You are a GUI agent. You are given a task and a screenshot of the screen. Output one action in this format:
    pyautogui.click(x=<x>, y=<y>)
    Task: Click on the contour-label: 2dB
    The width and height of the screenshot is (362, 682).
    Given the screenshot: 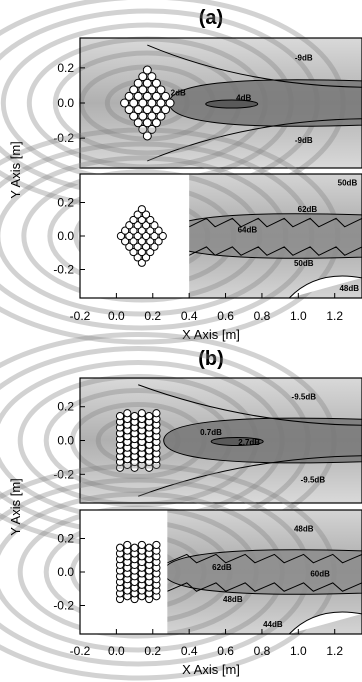 What is the action you would take?
    pyautogui.click(x=178, y=92)
    